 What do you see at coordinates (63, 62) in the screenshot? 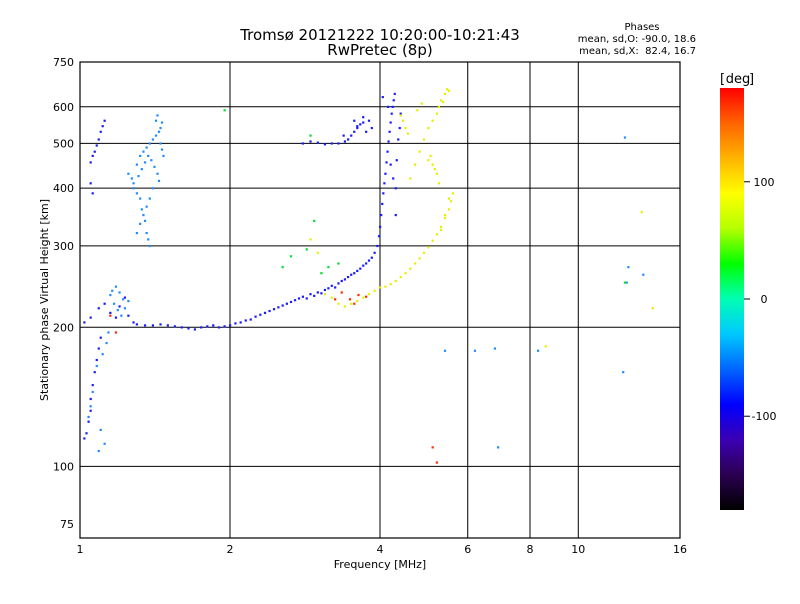
I see `y-tick-label: 750` at bounding box center [63, 62].